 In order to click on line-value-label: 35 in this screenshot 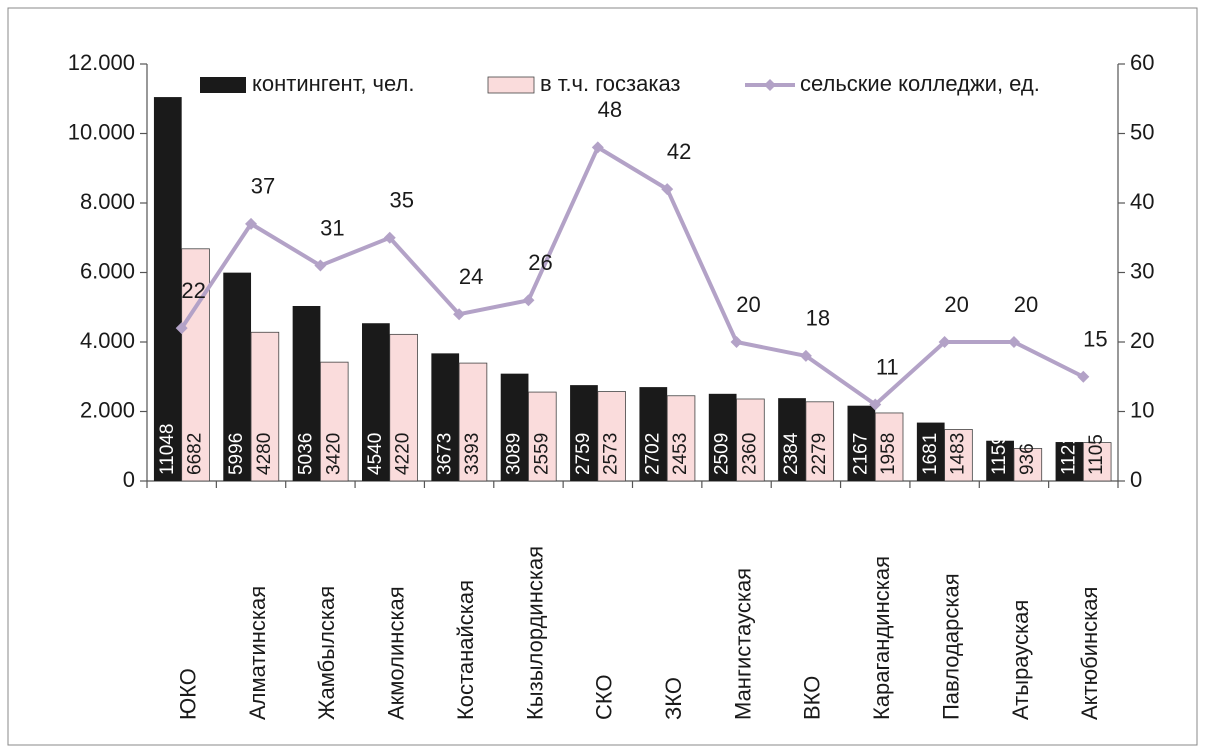, I will do `click(402, 200)`.